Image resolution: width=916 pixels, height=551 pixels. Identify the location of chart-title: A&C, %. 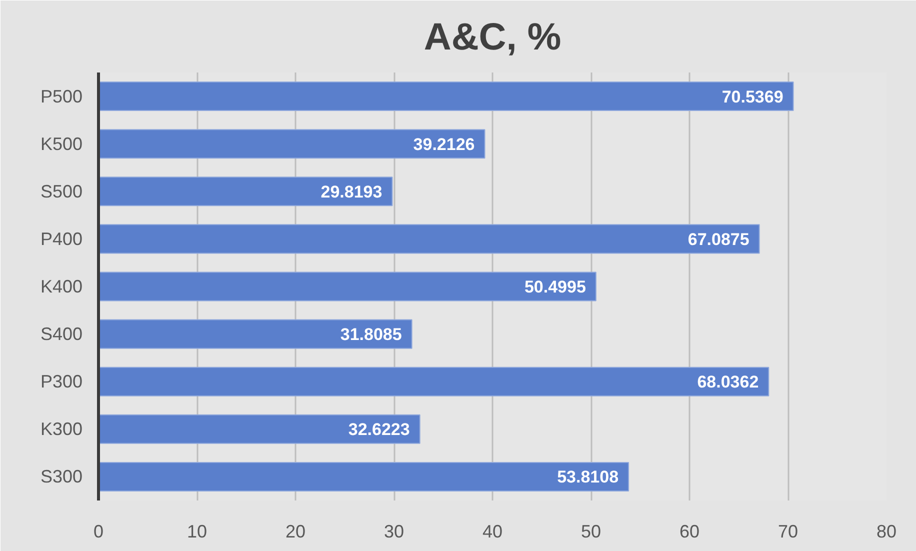
(493, 37).